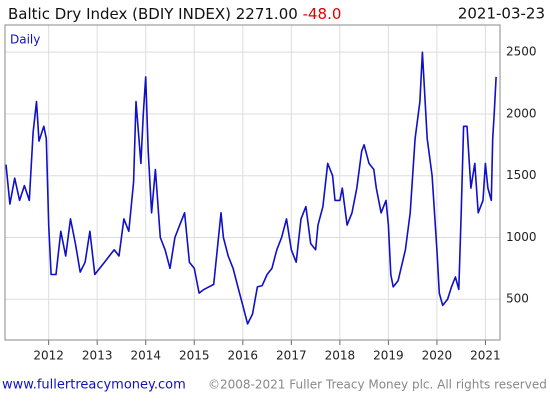 This screenshot has height=404, width=550. I want to click on y-tick-label: 2000, so click(521, 113).